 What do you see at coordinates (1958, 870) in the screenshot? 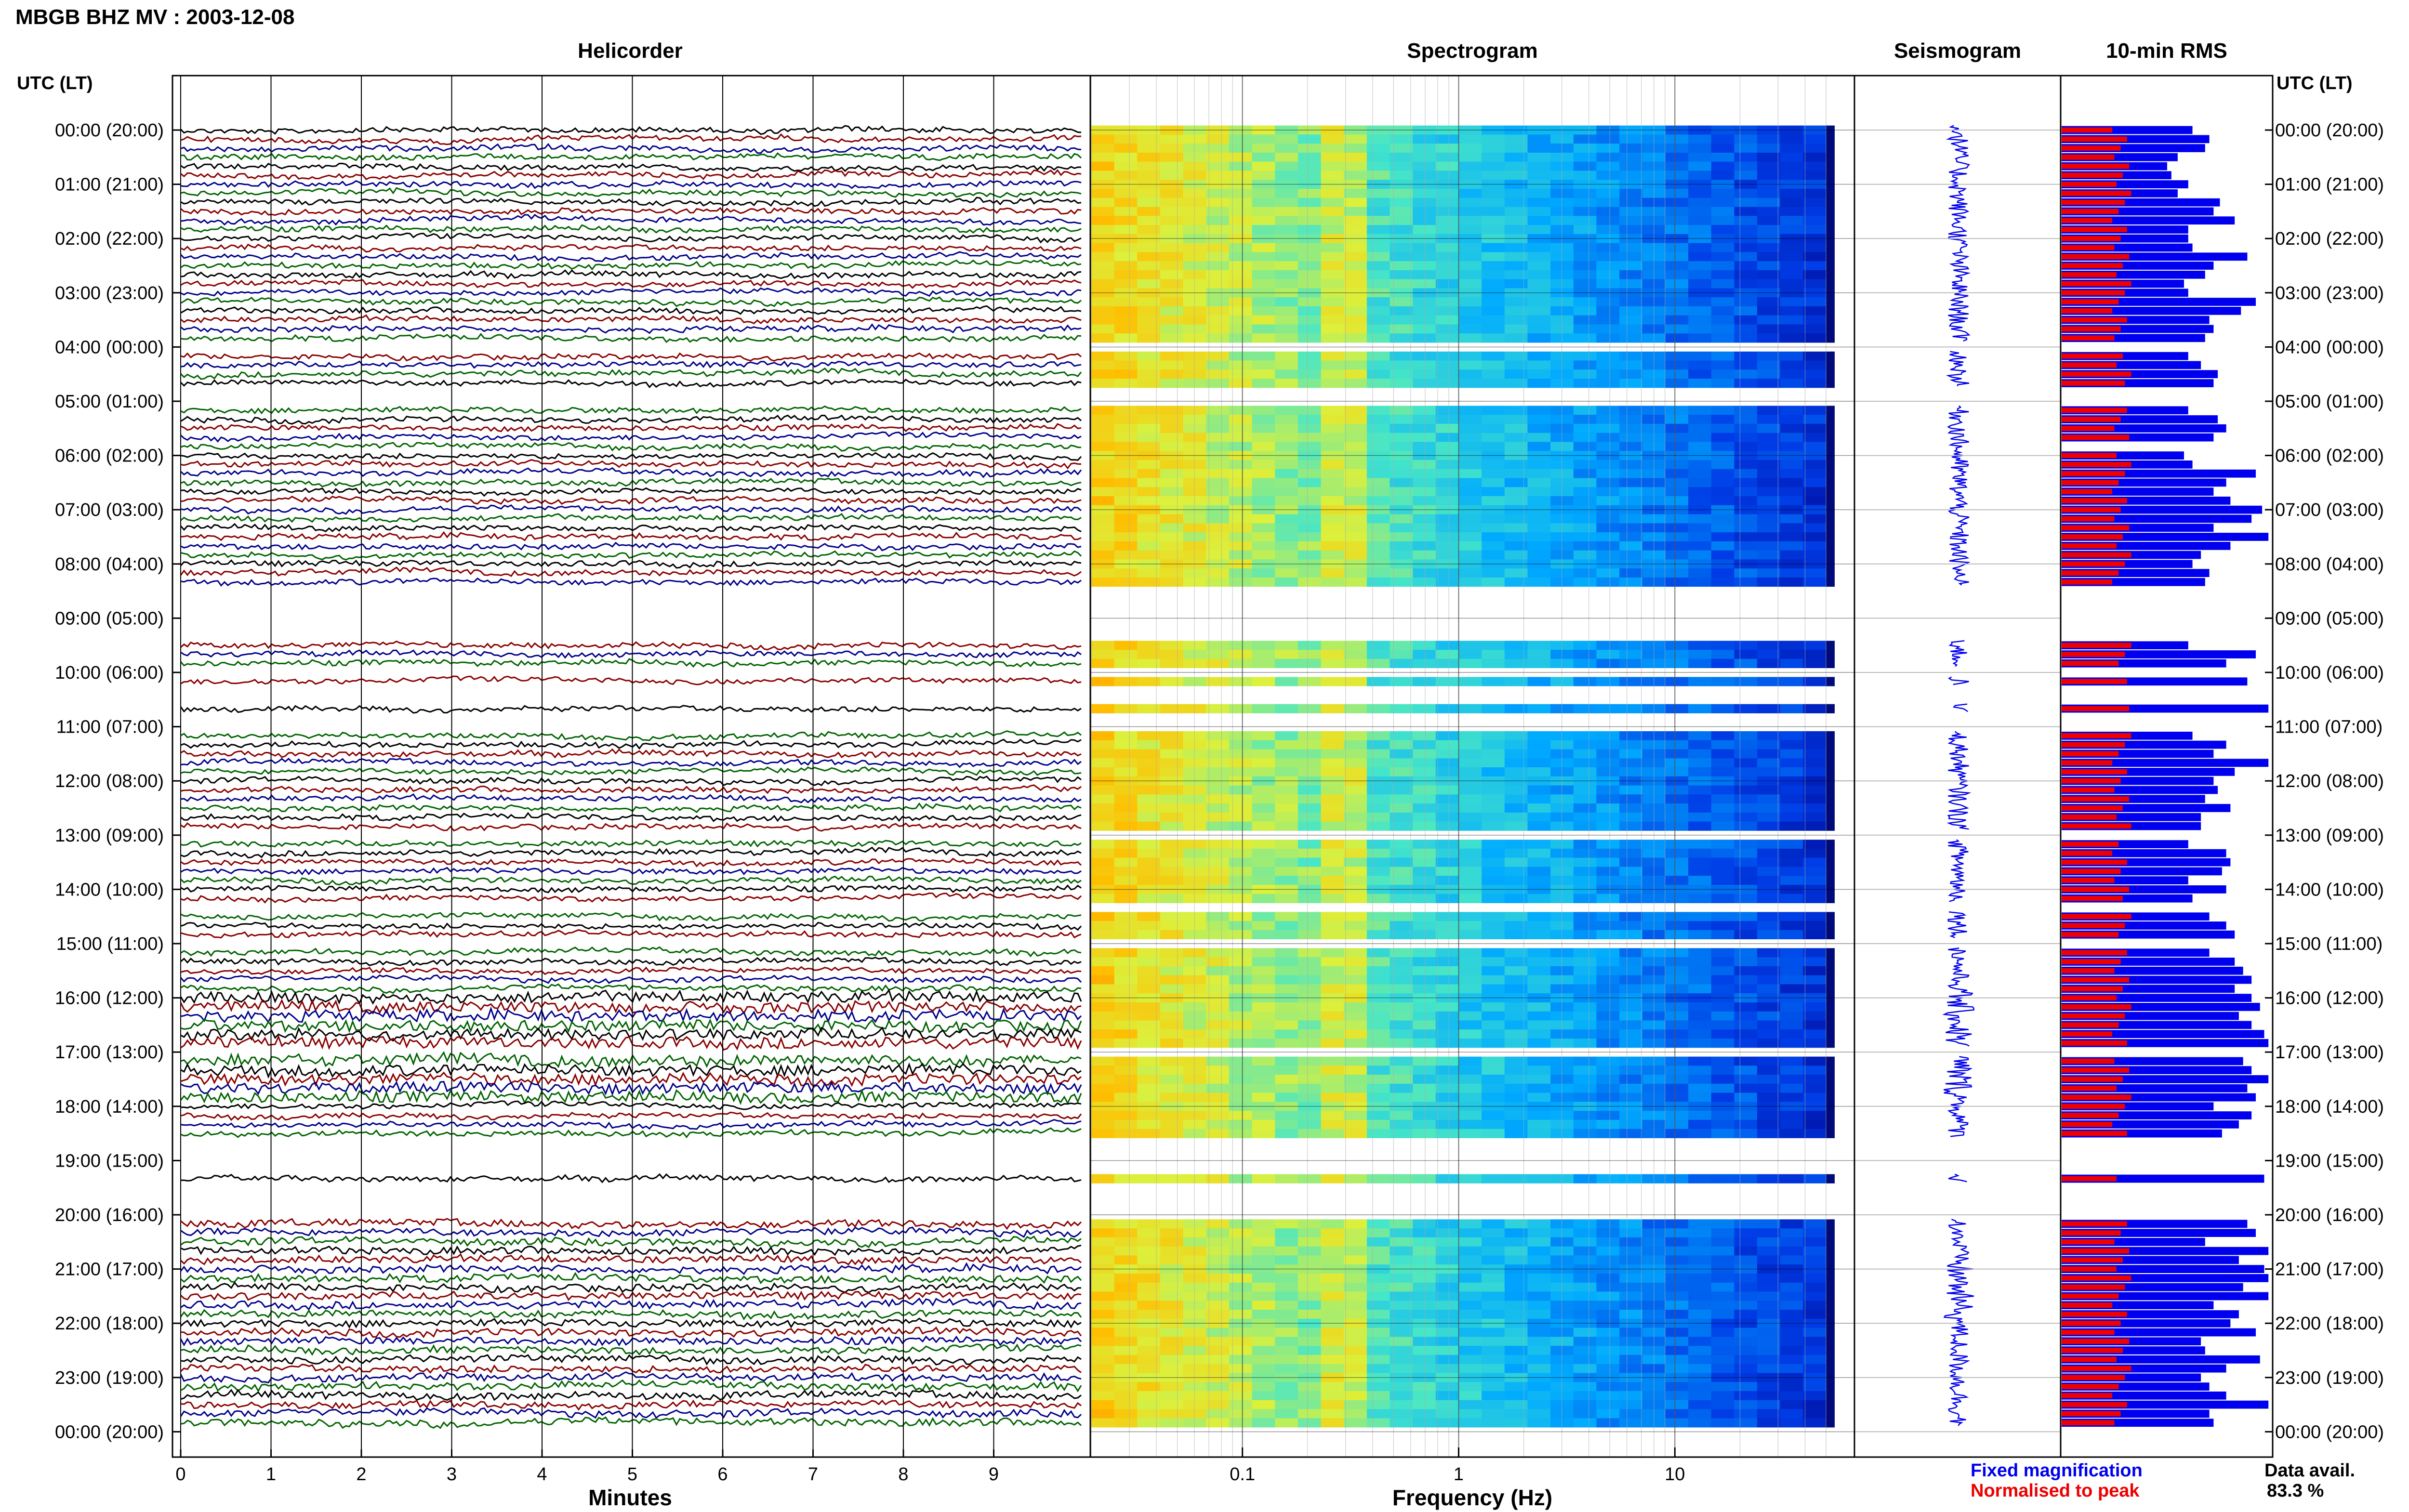
I see `seismogram-segment` at bounding box center [1958, 870].